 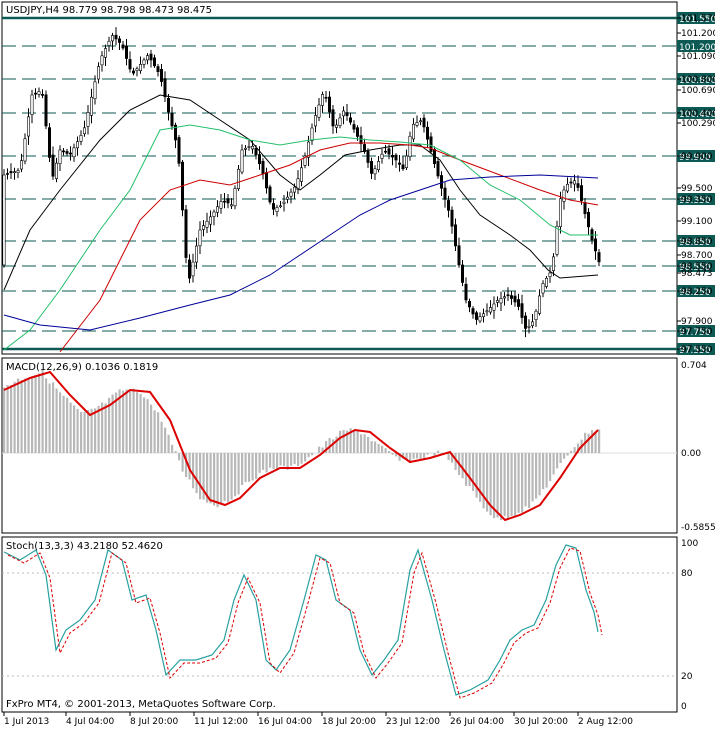 I want to click on stoch-scale-label: 100, so click(x=689, y=544).